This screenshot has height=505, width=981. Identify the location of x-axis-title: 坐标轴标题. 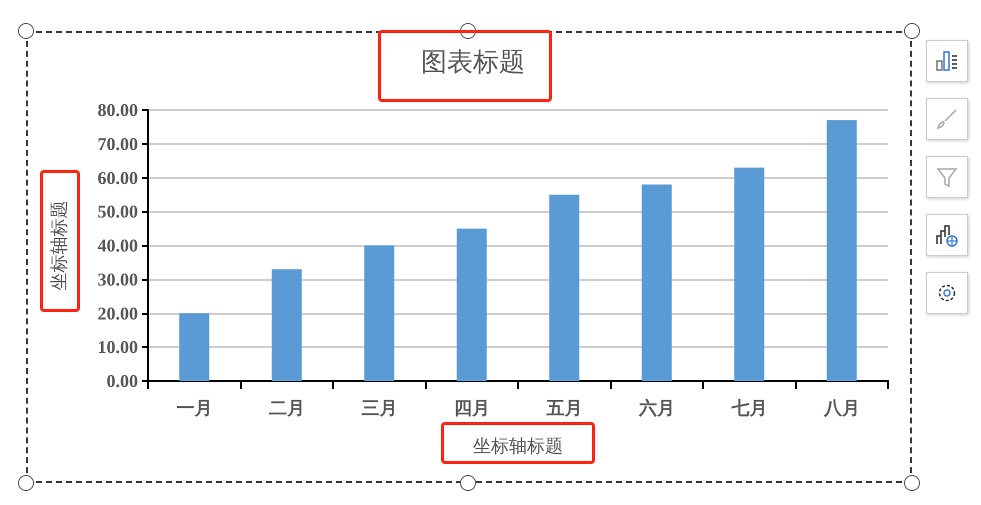
(518, 446).